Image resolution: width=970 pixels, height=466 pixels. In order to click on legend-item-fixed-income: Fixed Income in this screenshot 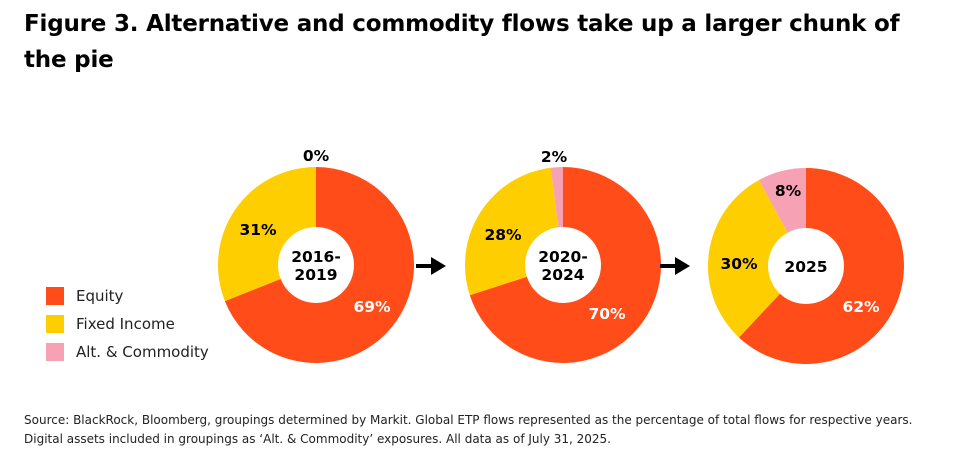, I will do `click(127, 324)`.